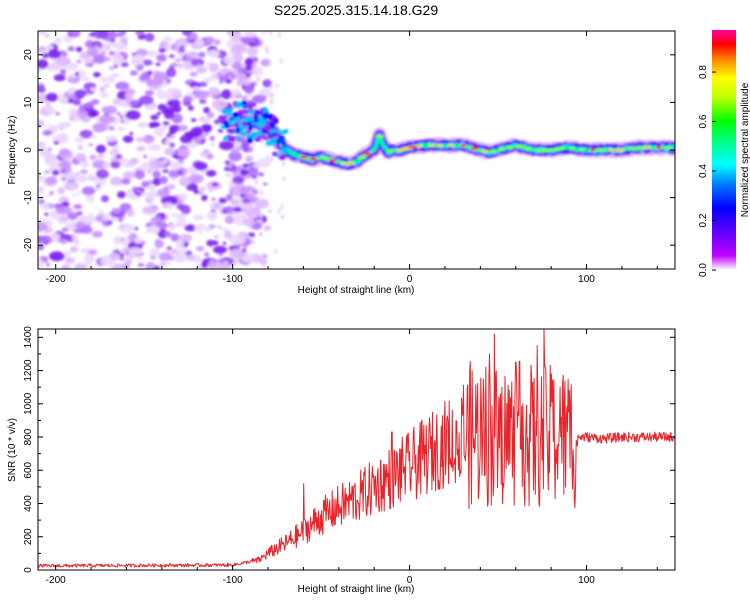 The width and height of the screenshot is (750, 600). Describe the element at coordinates (28, 370) in the screenshot. I see `snr-ytick-label: 1200` at that location.